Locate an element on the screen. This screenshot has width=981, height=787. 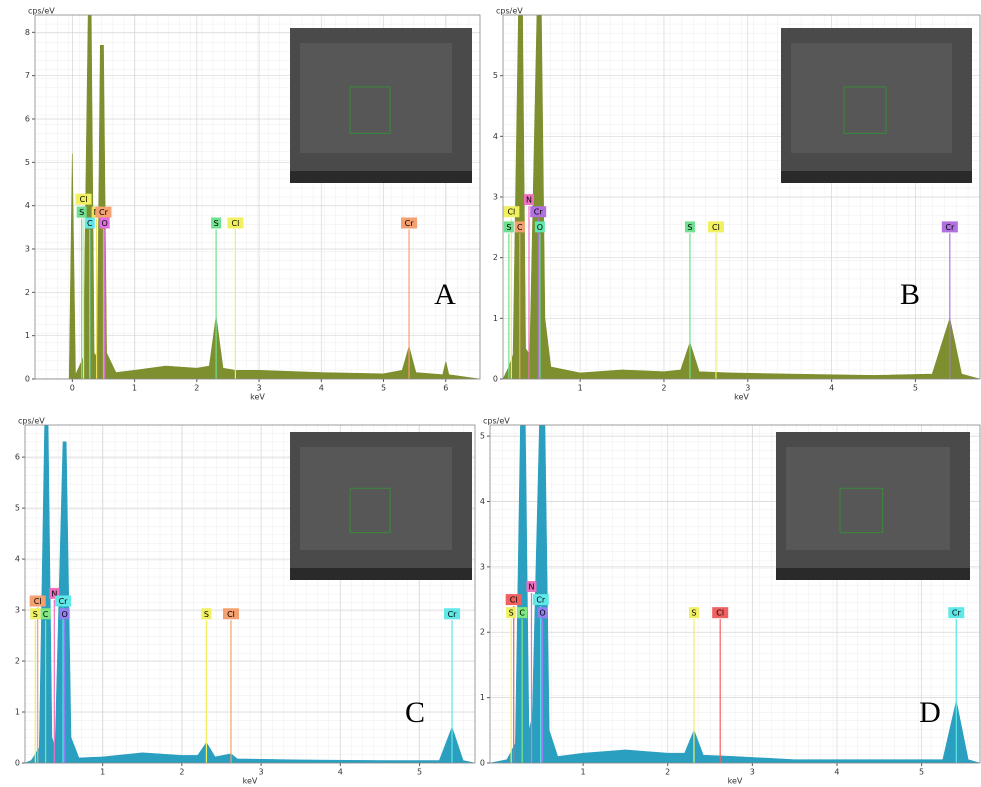
panel-letter: A is located at coordinates (445, 294).